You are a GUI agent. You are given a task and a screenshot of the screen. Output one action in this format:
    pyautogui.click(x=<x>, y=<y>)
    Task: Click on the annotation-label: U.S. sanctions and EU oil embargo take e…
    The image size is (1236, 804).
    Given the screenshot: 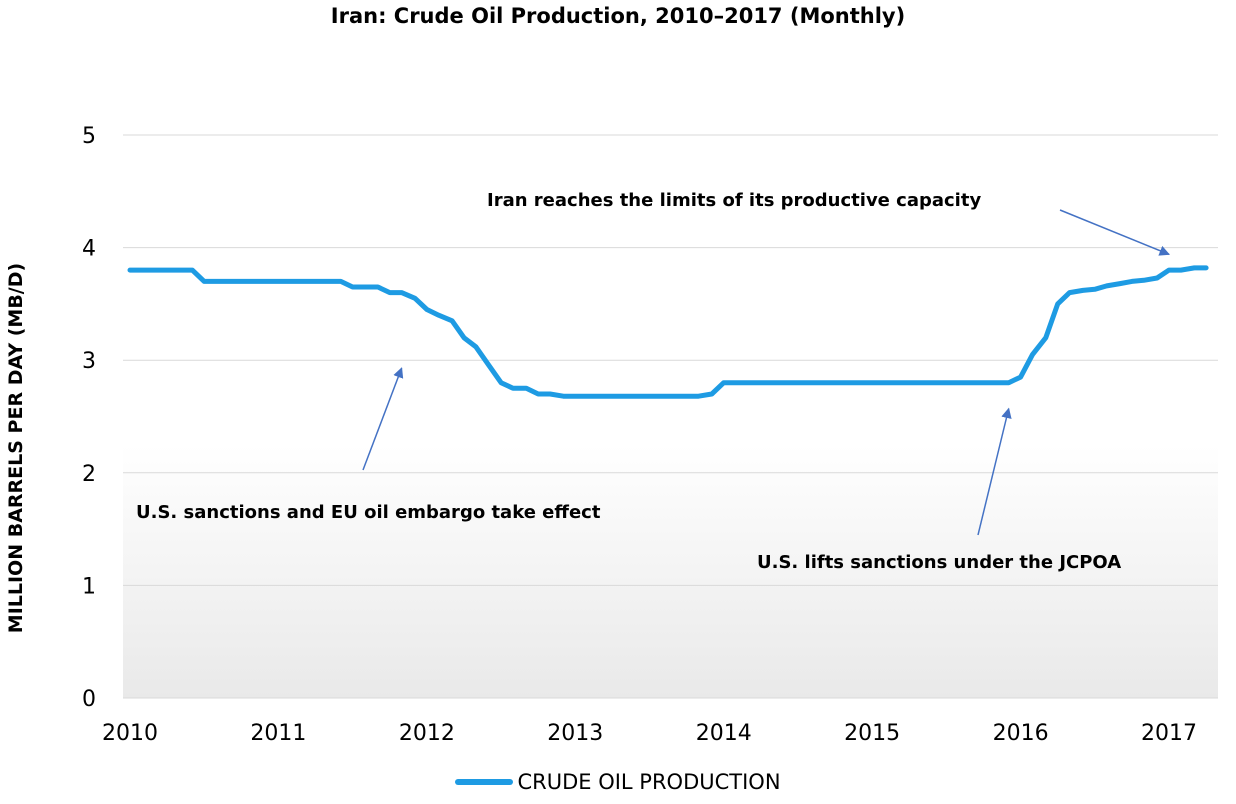 What is the action you would take?
    pyautogui.click(x=368, y=512)
    